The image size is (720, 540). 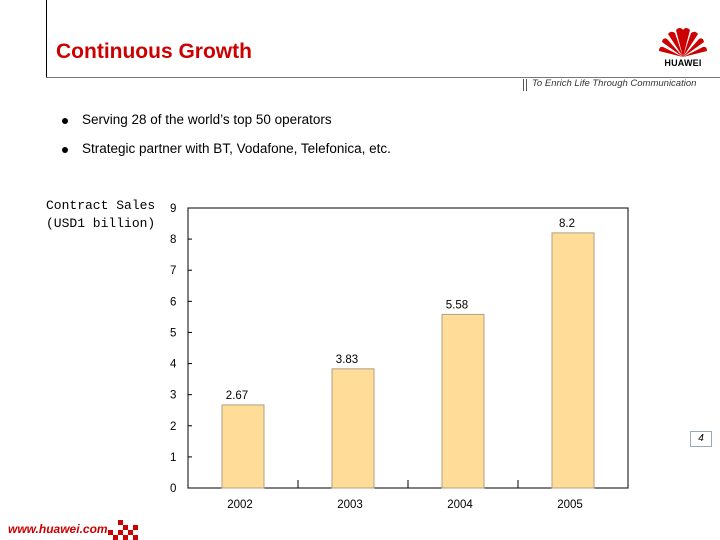 I want to click on huawei-logo: HUAWEI, so click(x=683, y=47).